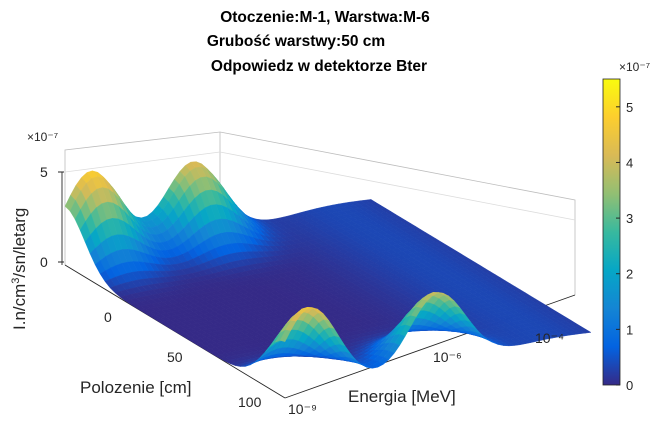  What do you see at coordinates (629, 107) in the screenshot?
I see `colorbar-tick-label: 5` at bounding box center [629, 107].